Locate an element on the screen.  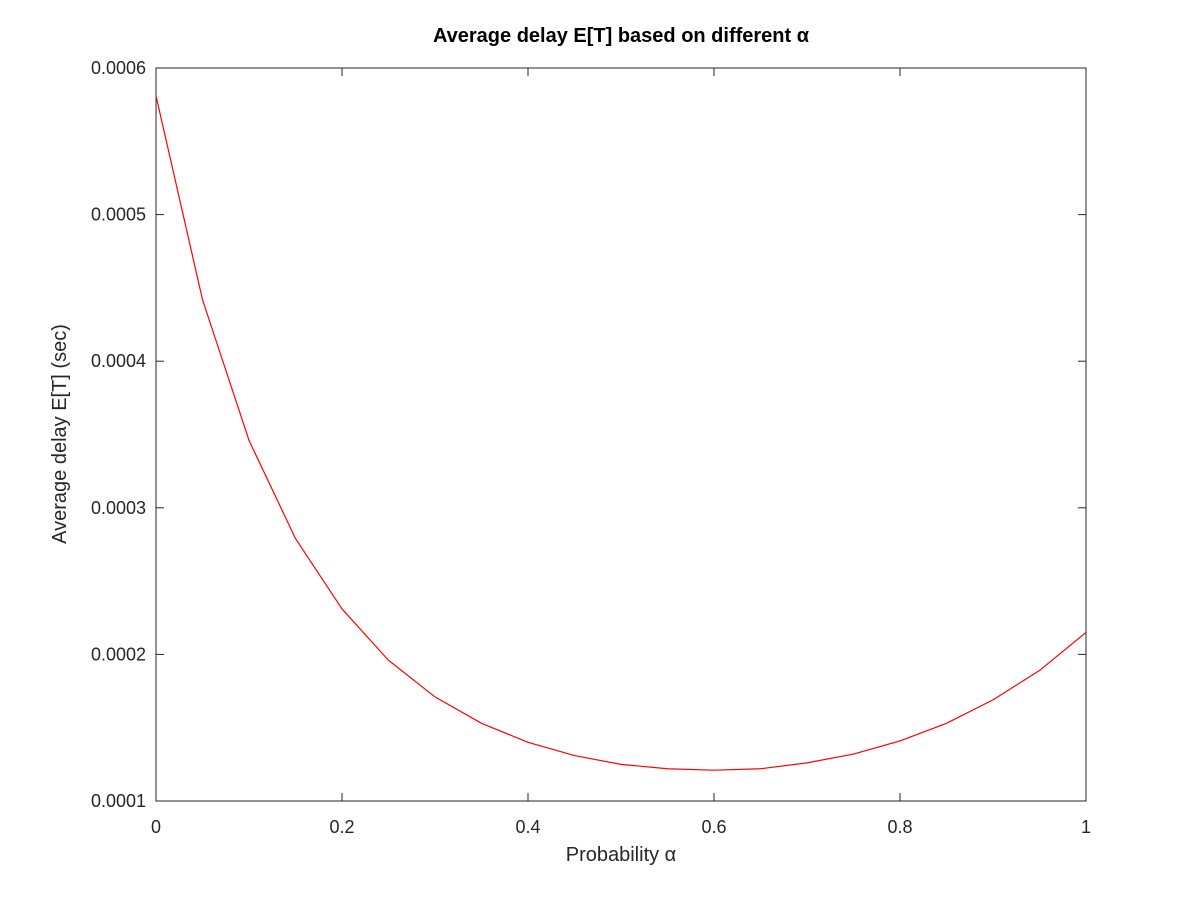
y-axis-label: Average delay E[T] (sec) is located at coordinates (60, 434).